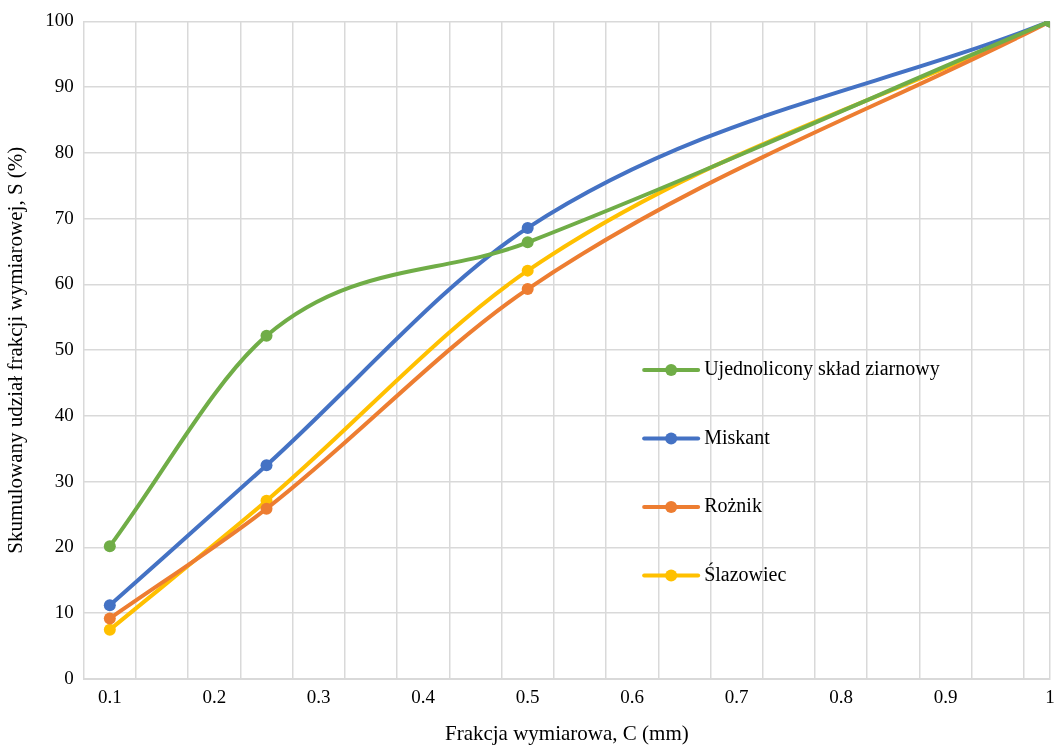 This screenshot has height=749, width=1064. Describe the element at coordinates (318, 697) in the screenshot. I see `x-tick-label: 0.3` at that location.